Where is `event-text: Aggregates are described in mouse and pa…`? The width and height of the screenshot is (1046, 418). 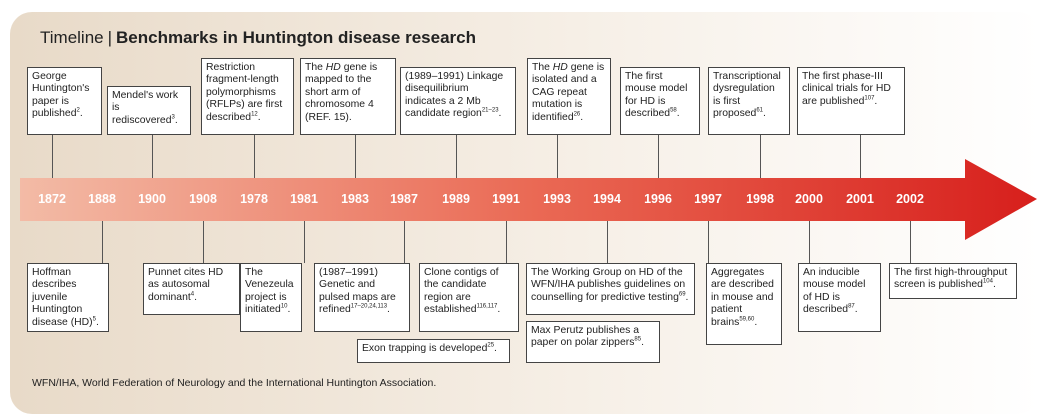
event-text: Aggregates are described in mouse and pa… is located at coordinates (742, 297).